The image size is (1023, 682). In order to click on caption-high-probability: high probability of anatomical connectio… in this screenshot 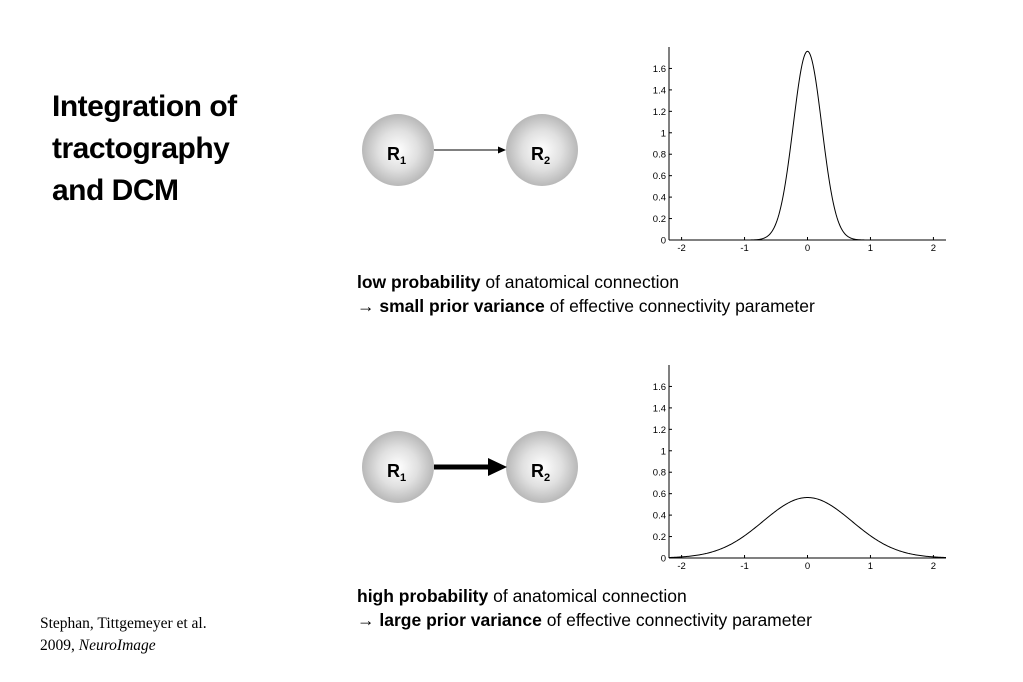, I will do `click(584, 608)`.